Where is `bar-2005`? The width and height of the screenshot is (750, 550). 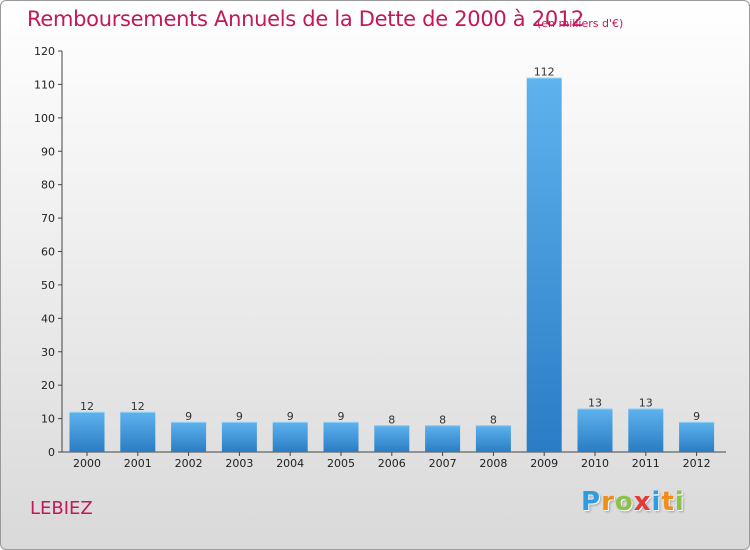
bar-2005 is located at coordinates (341, 436).